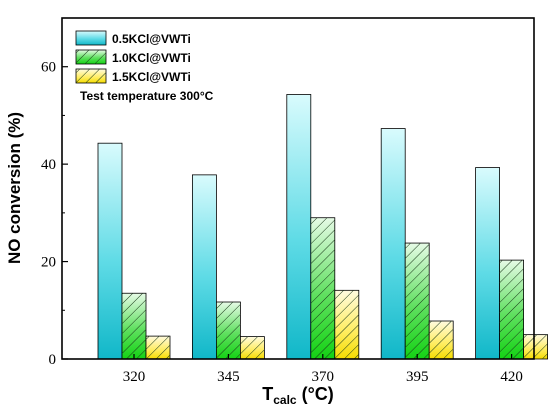  Describe the element at coordinates (204, 267) in the screenshot. I see `bar-0.5KCl@VWTi-345` at that location.